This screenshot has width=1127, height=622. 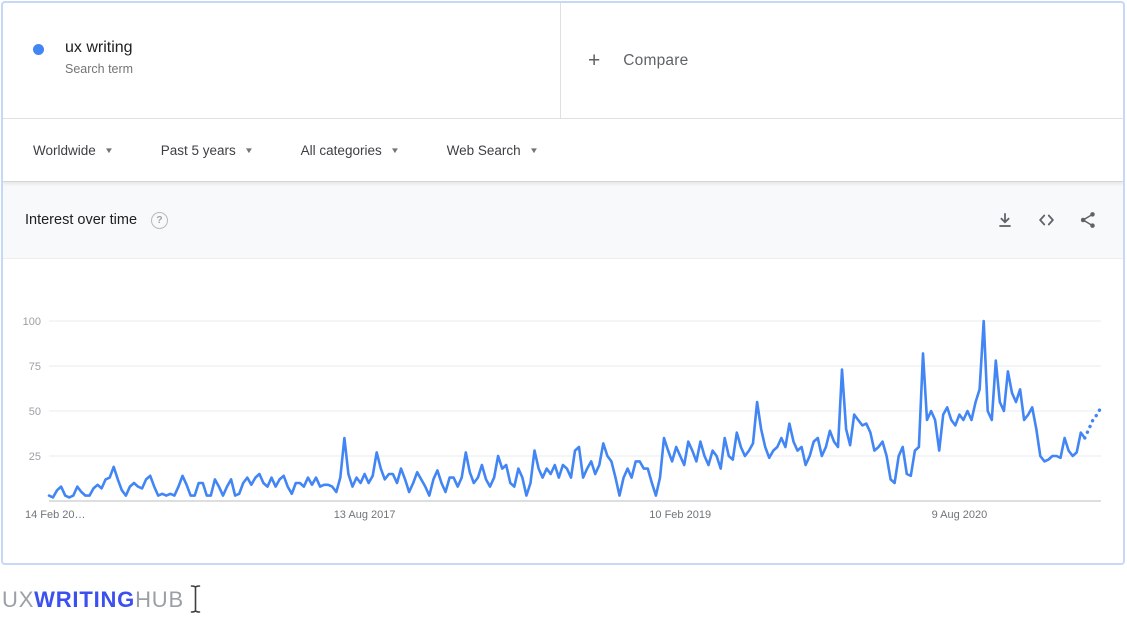 I want to click on filter-category: All categories ▼, so click(x=350, y=150).